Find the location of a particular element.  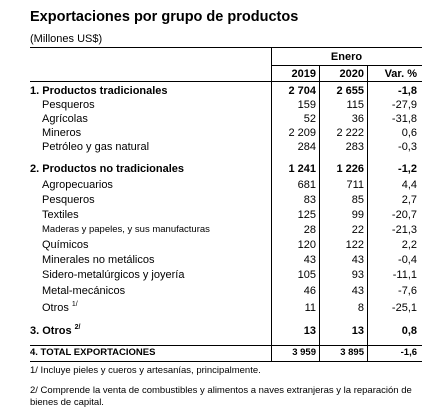

cell-2020: 283 is located at coordinates (354, 147).